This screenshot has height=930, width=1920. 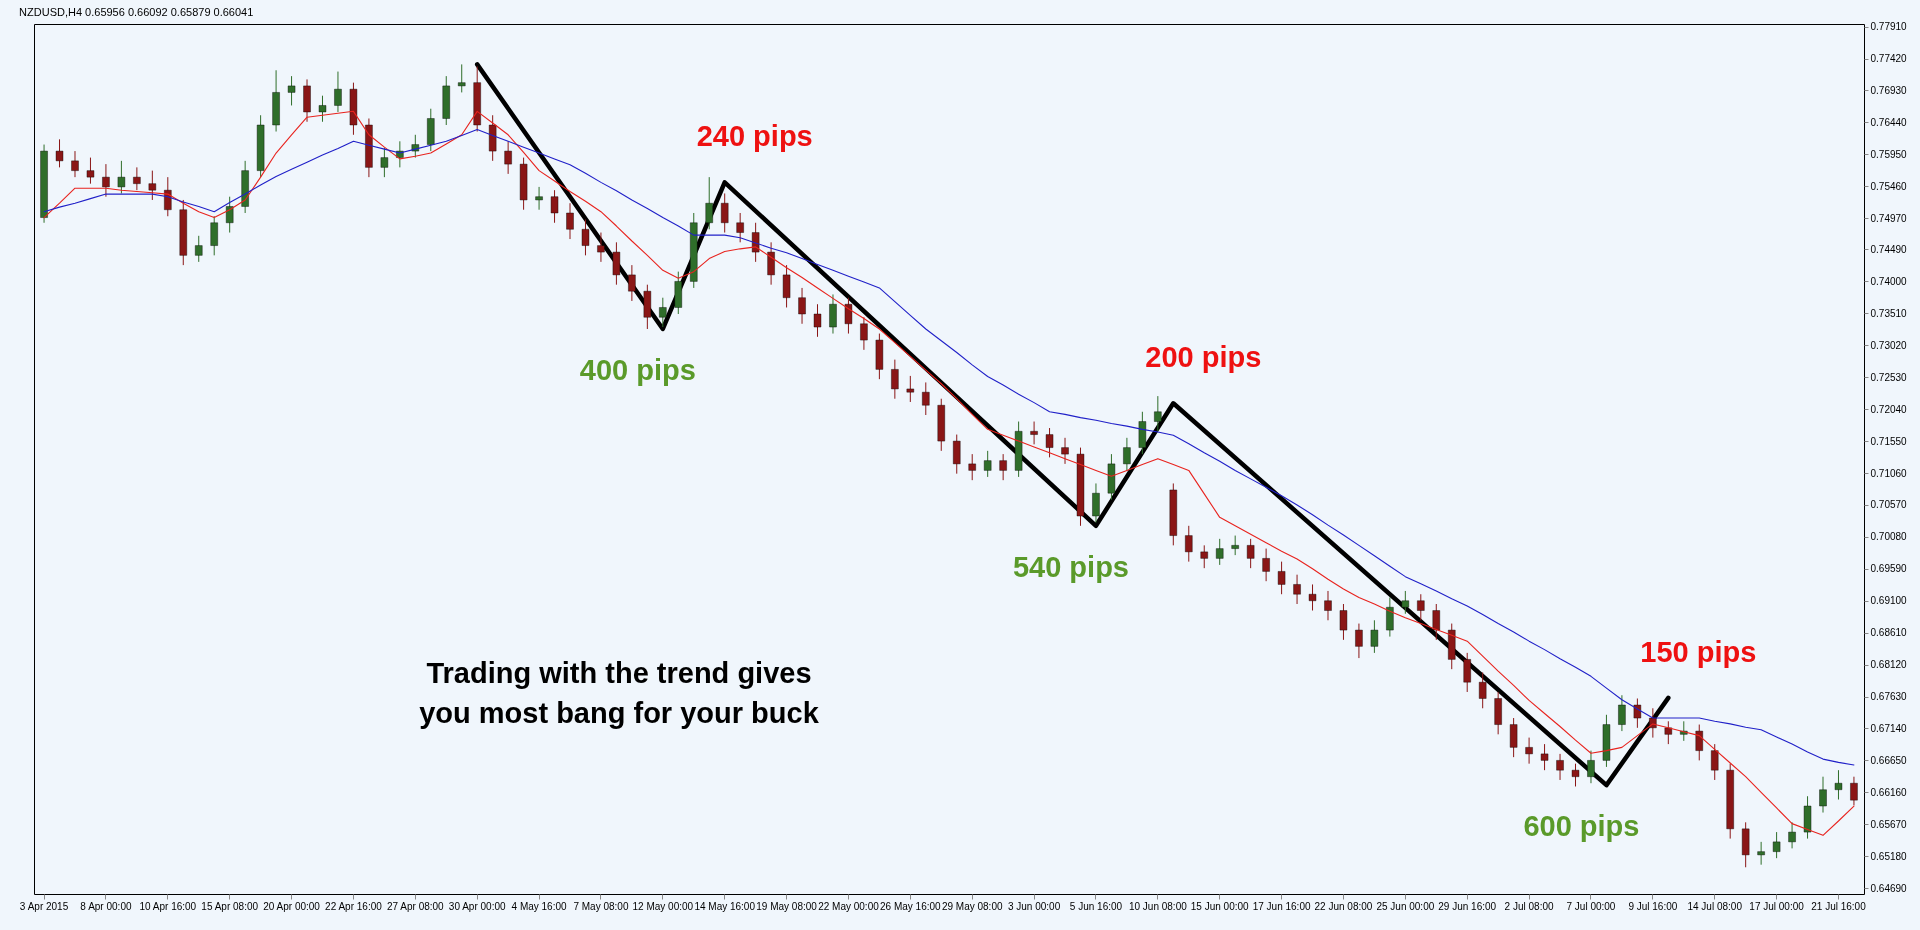 I want to click on x-tick-label: 29 Jun 16:00, so click(x=1467, y=906).